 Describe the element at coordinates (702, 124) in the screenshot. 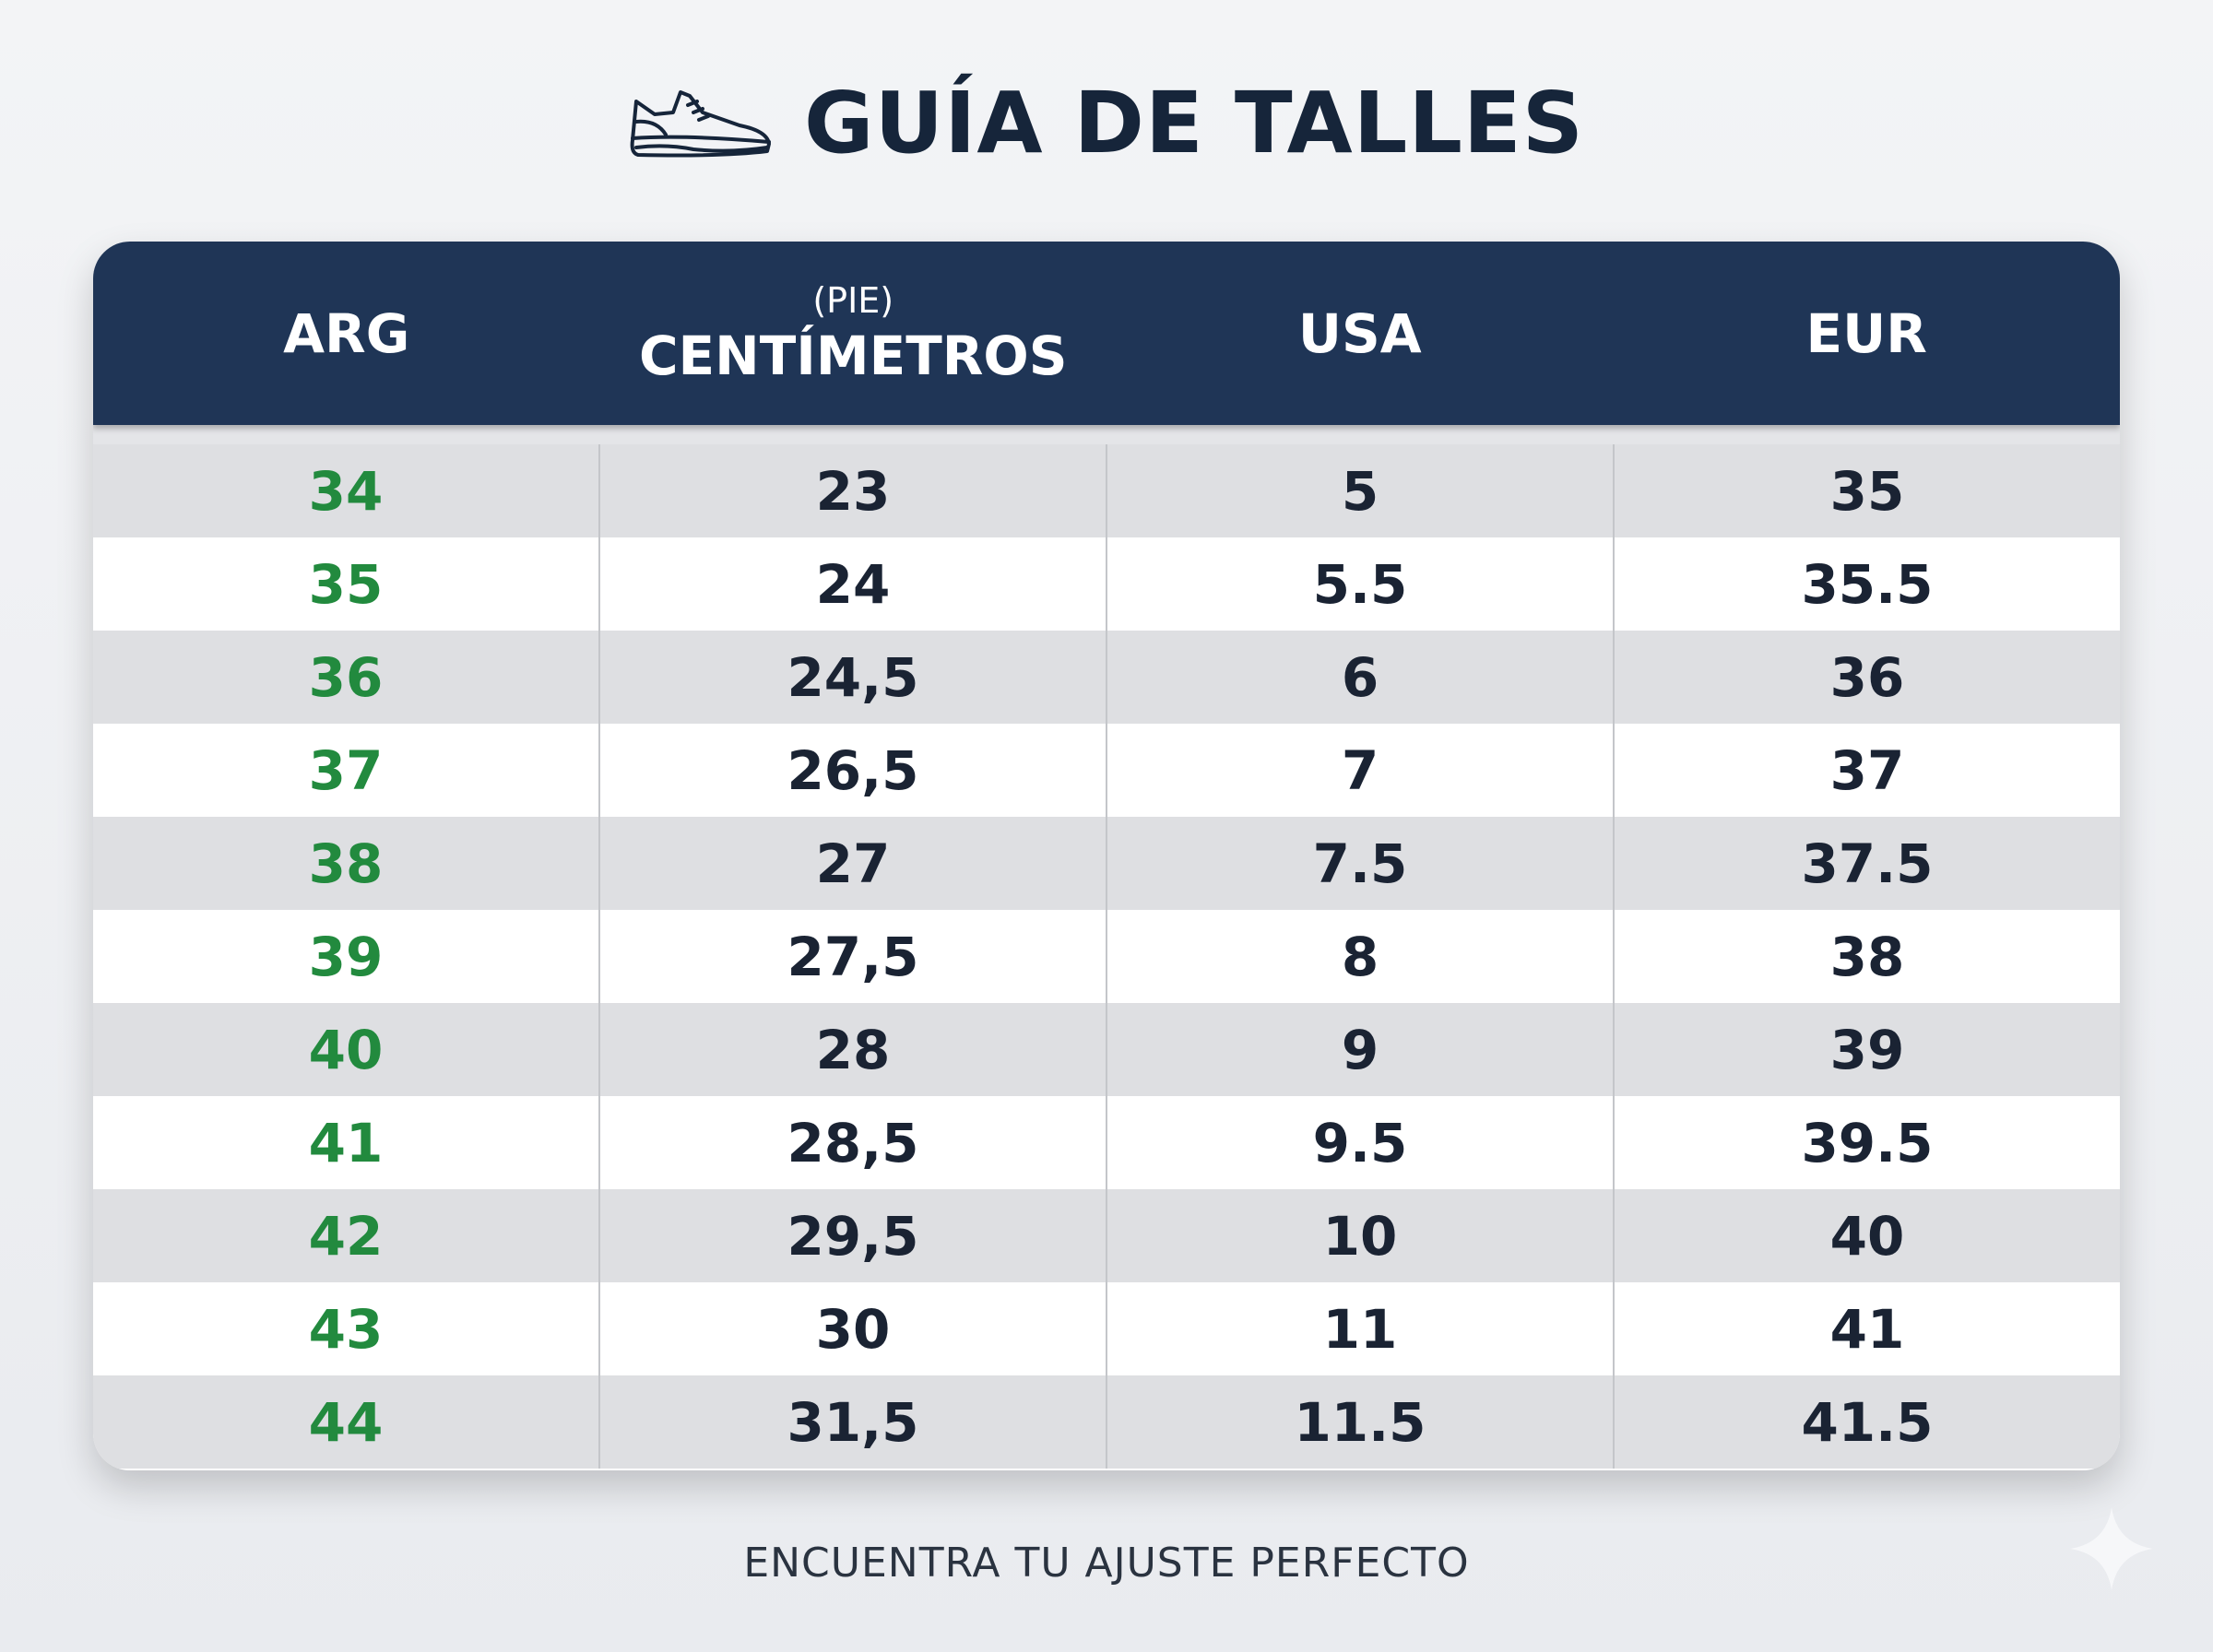

I see `sneaker-icon` at that location.